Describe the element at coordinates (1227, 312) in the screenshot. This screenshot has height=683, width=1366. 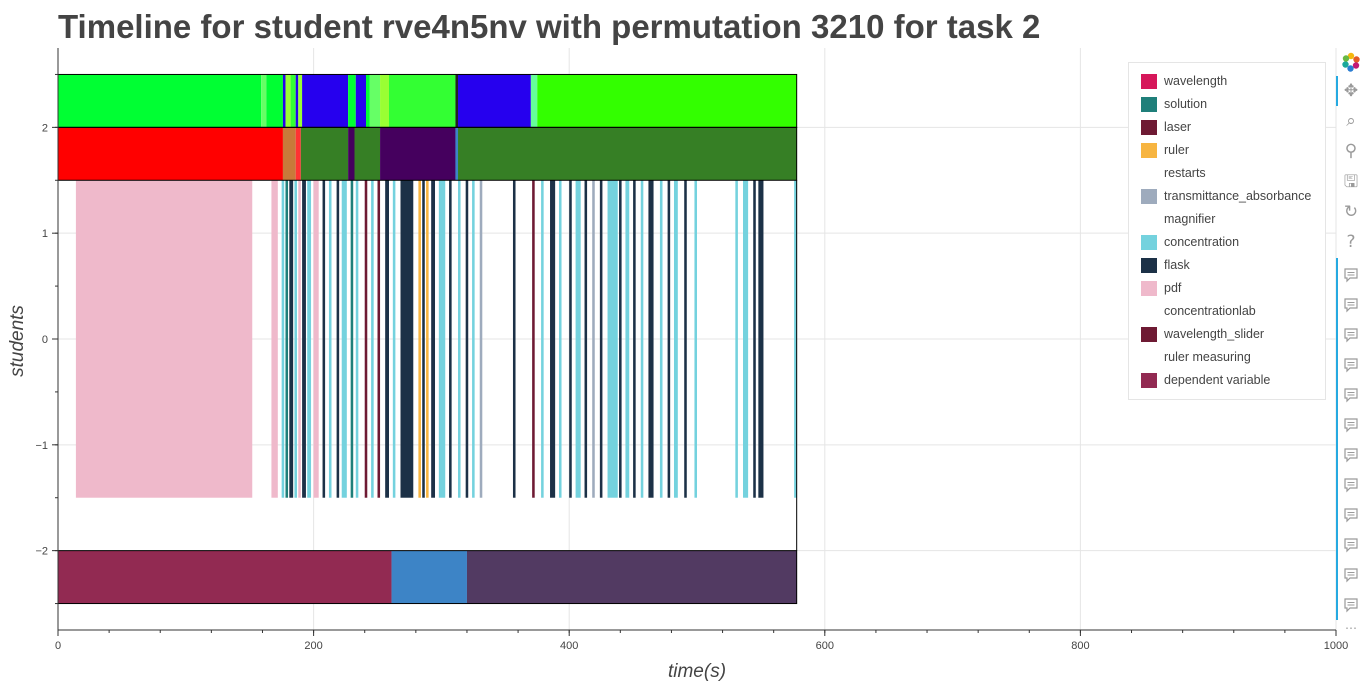
I see `legend-item: concentrationlab` at that location.